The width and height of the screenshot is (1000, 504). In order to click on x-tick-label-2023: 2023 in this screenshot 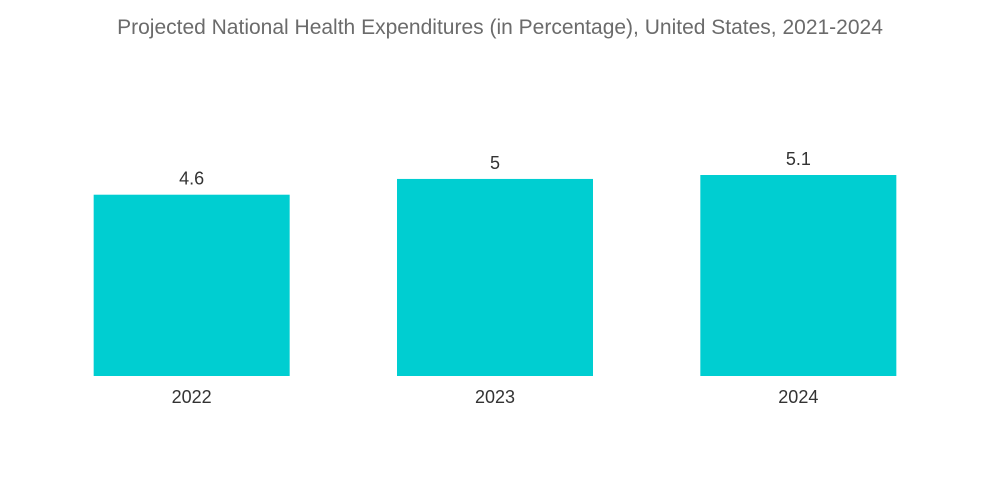, I will do `click(495, 397)`.